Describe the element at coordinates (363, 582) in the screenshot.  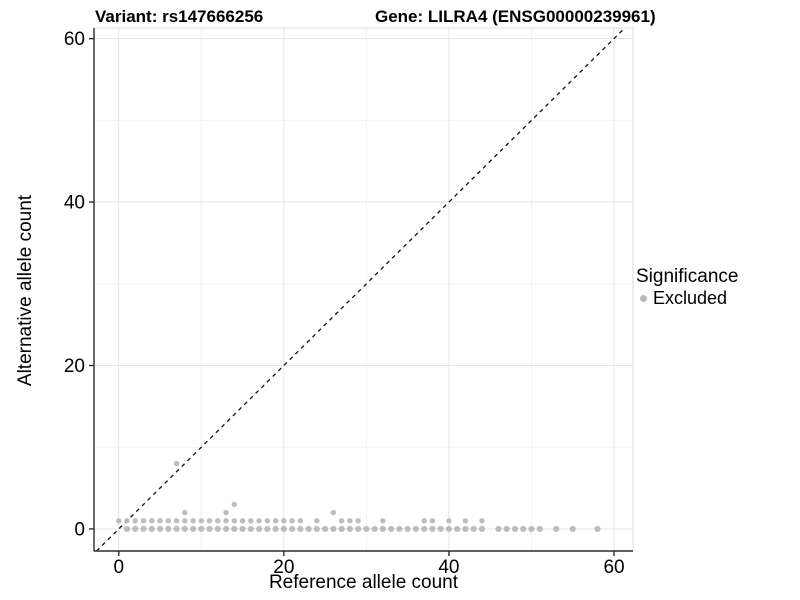
I see `x-axis-title: Reference allele count` at that location.